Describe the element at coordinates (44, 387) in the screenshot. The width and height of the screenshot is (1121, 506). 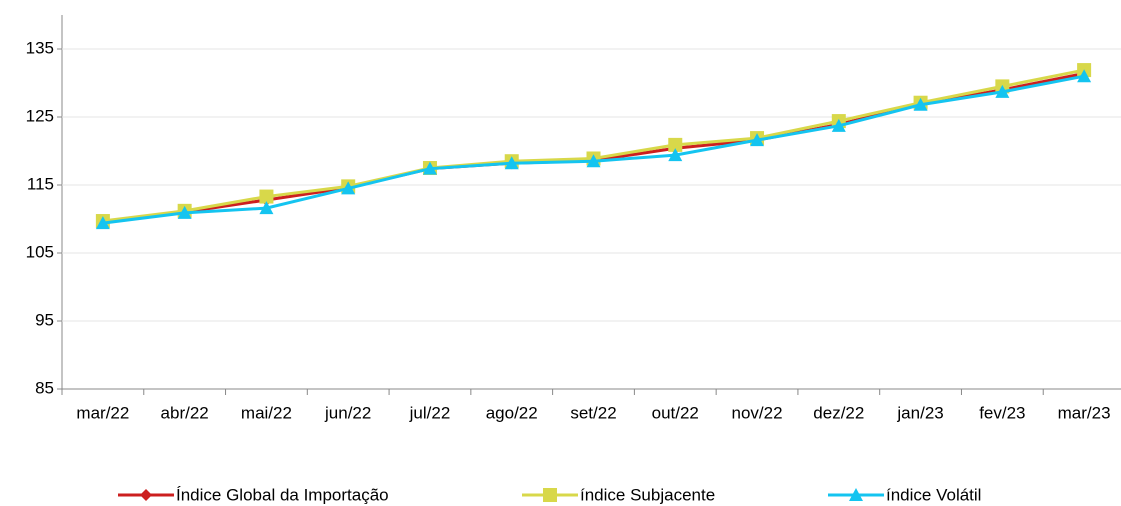
I see `y-tick-label: 85` at that location.